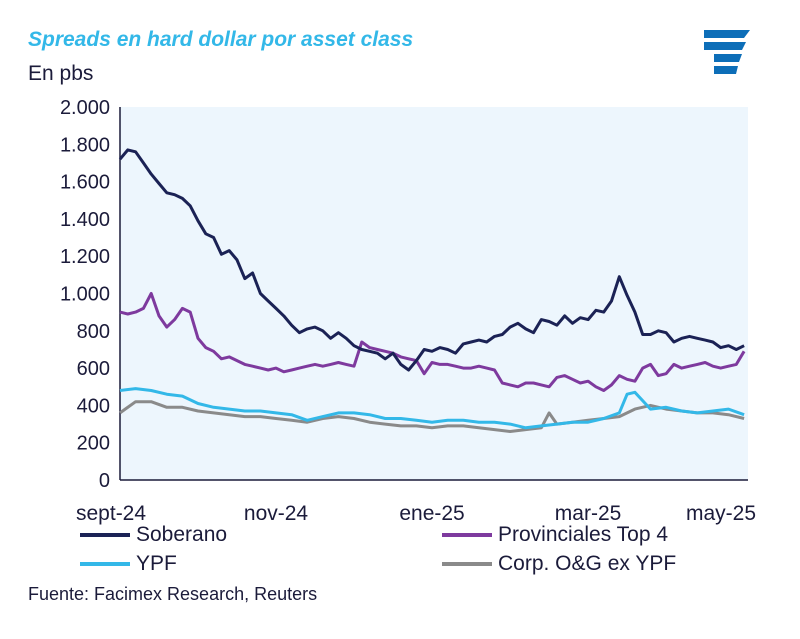 The height and width of the screenshot is (639, 800). Describe the element at coordinates (93, 369) in the screenshot. I see `y-tick-label: 600` at that location.